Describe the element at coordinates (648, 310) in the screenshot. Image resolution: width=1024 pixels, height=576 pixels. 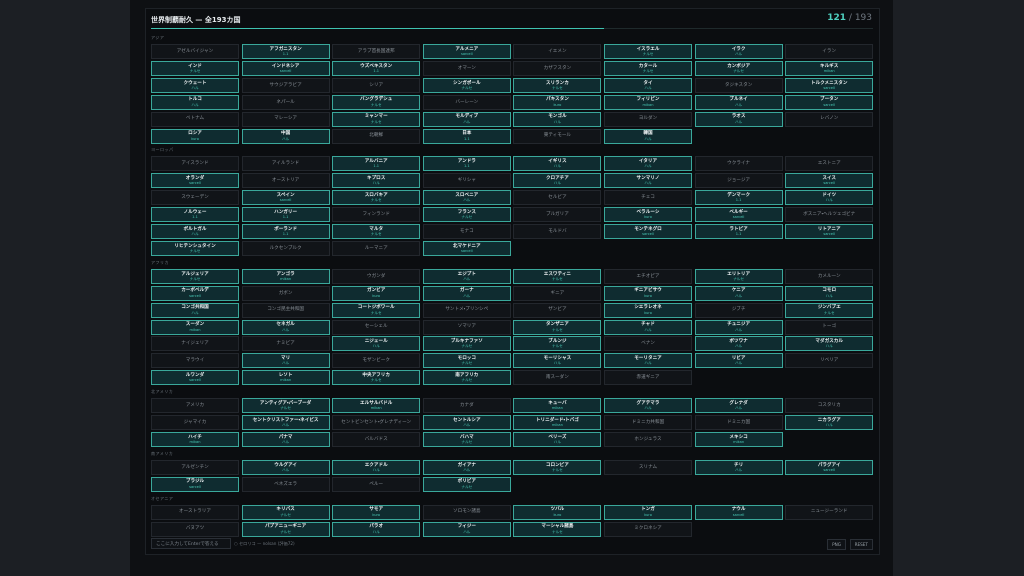
I see `country-cell: シエラレオネ kuro` at that location.